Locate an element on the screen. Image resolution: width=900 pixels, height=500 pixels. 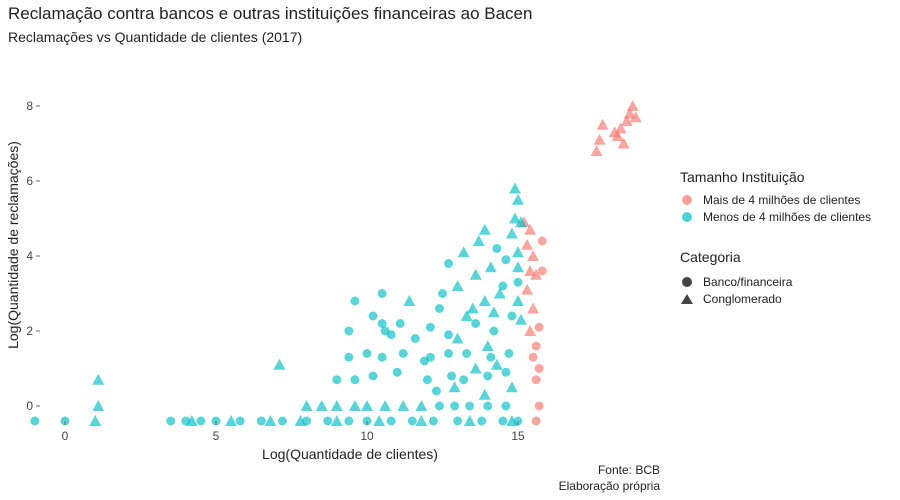
legend-color-swatch-large is located at coordinates (687, 200).